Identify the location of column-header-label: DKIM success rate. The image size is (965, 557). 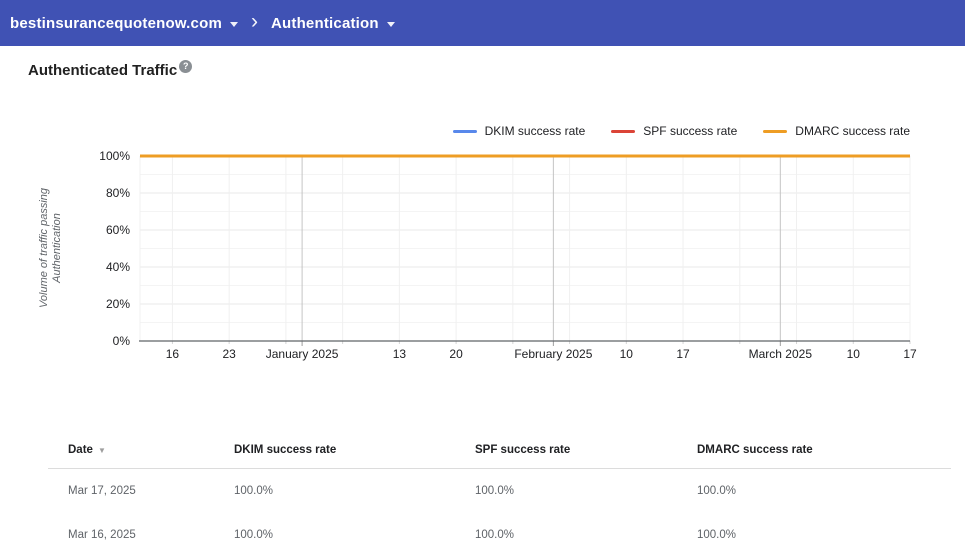
(285, 450).